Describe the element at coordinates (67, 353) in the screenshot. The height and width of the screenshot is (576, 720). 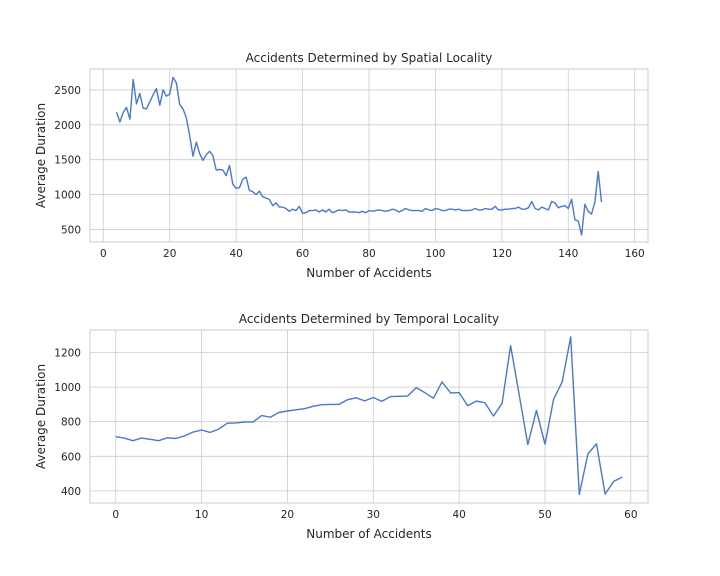
I see `y-tick-label: 1200` at that location.